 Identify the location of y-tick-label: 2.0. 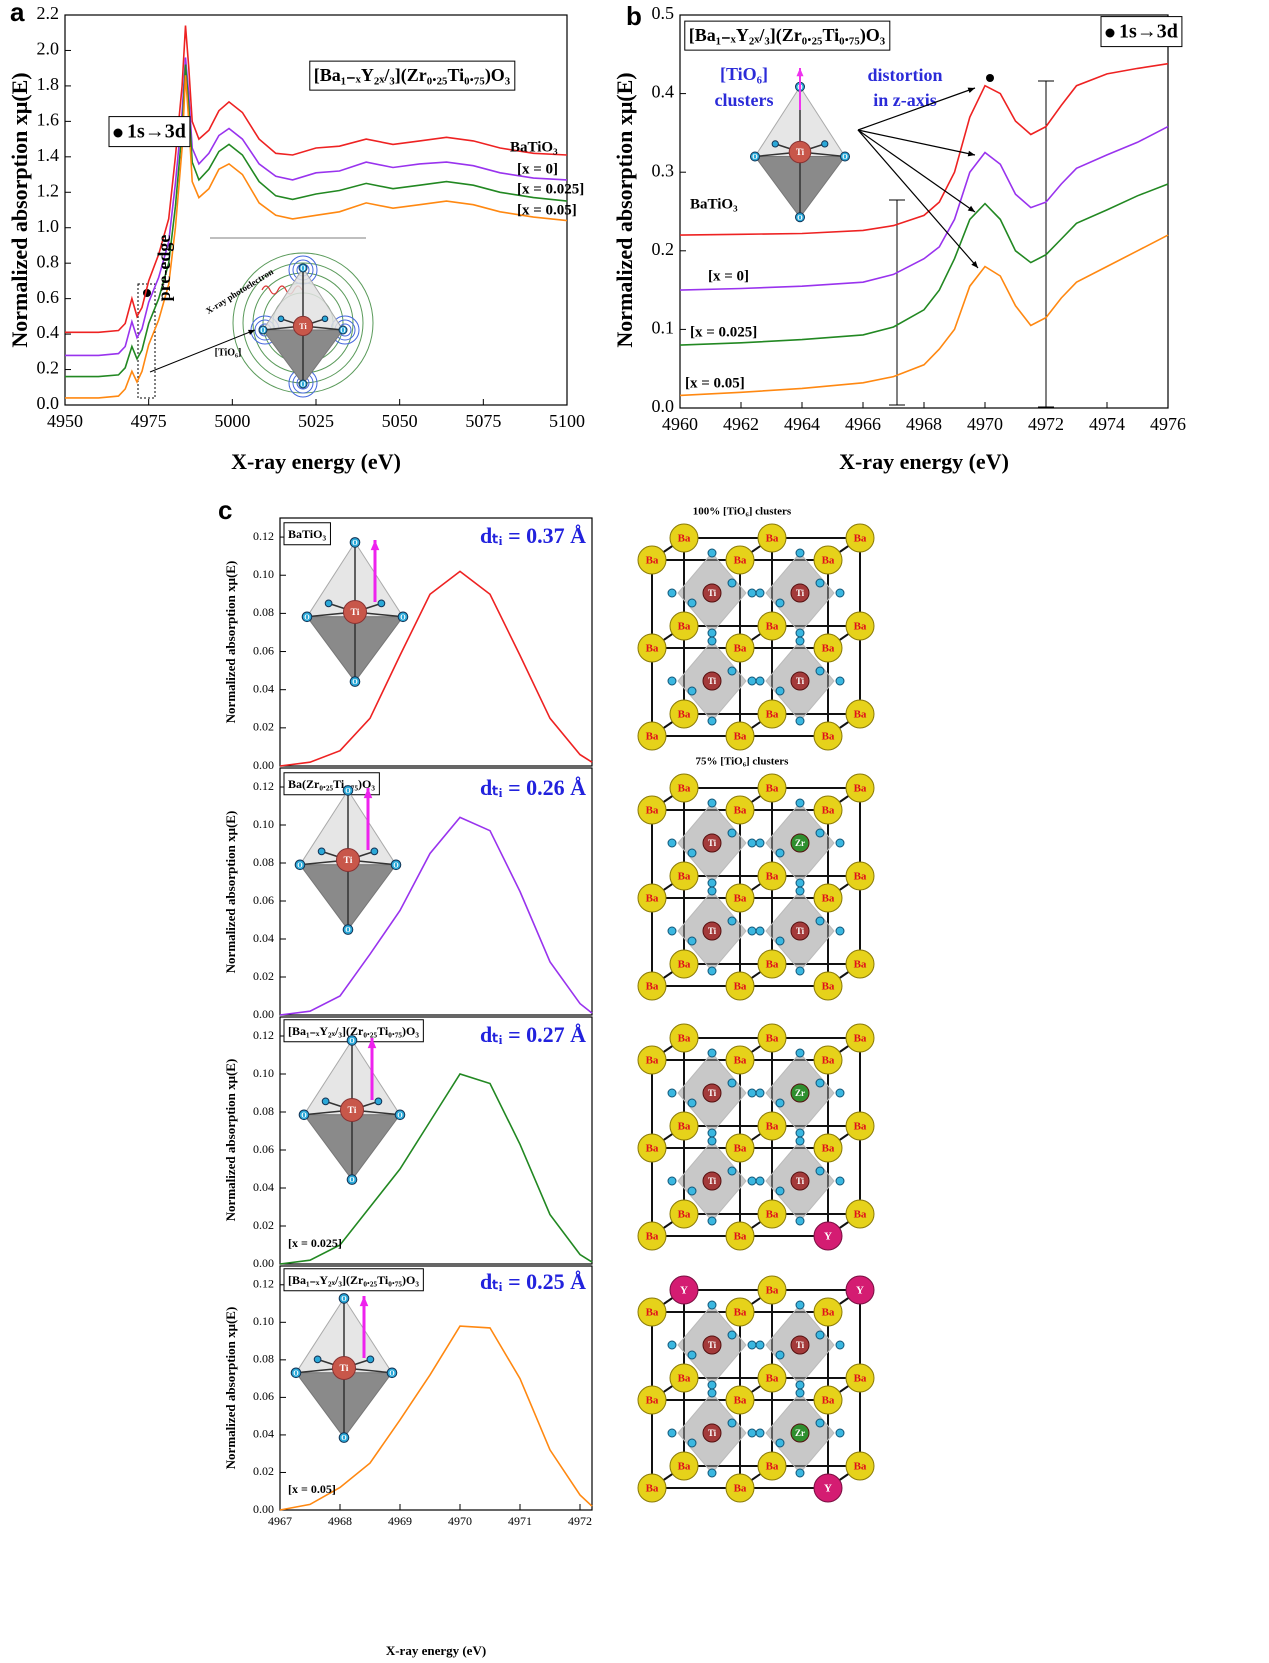
(48, 49).